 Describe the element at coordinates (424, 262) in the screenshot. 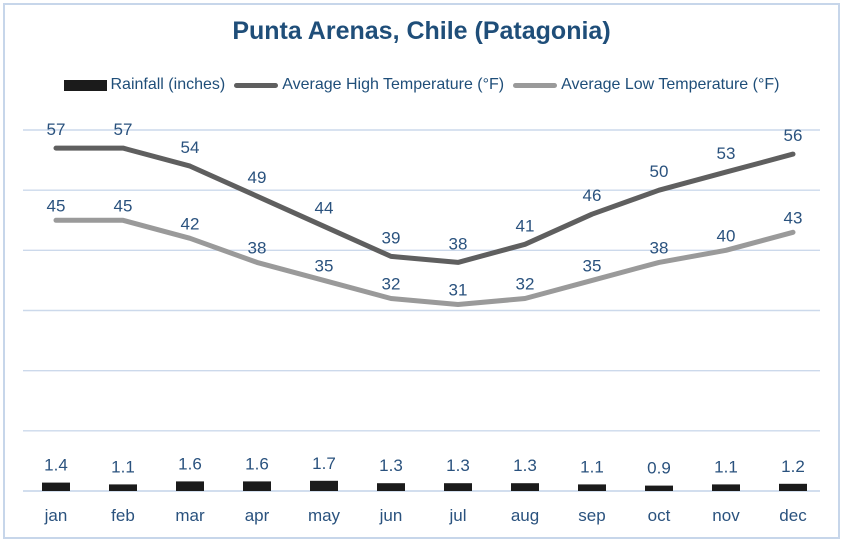

I see `low-temp-line` at that location.